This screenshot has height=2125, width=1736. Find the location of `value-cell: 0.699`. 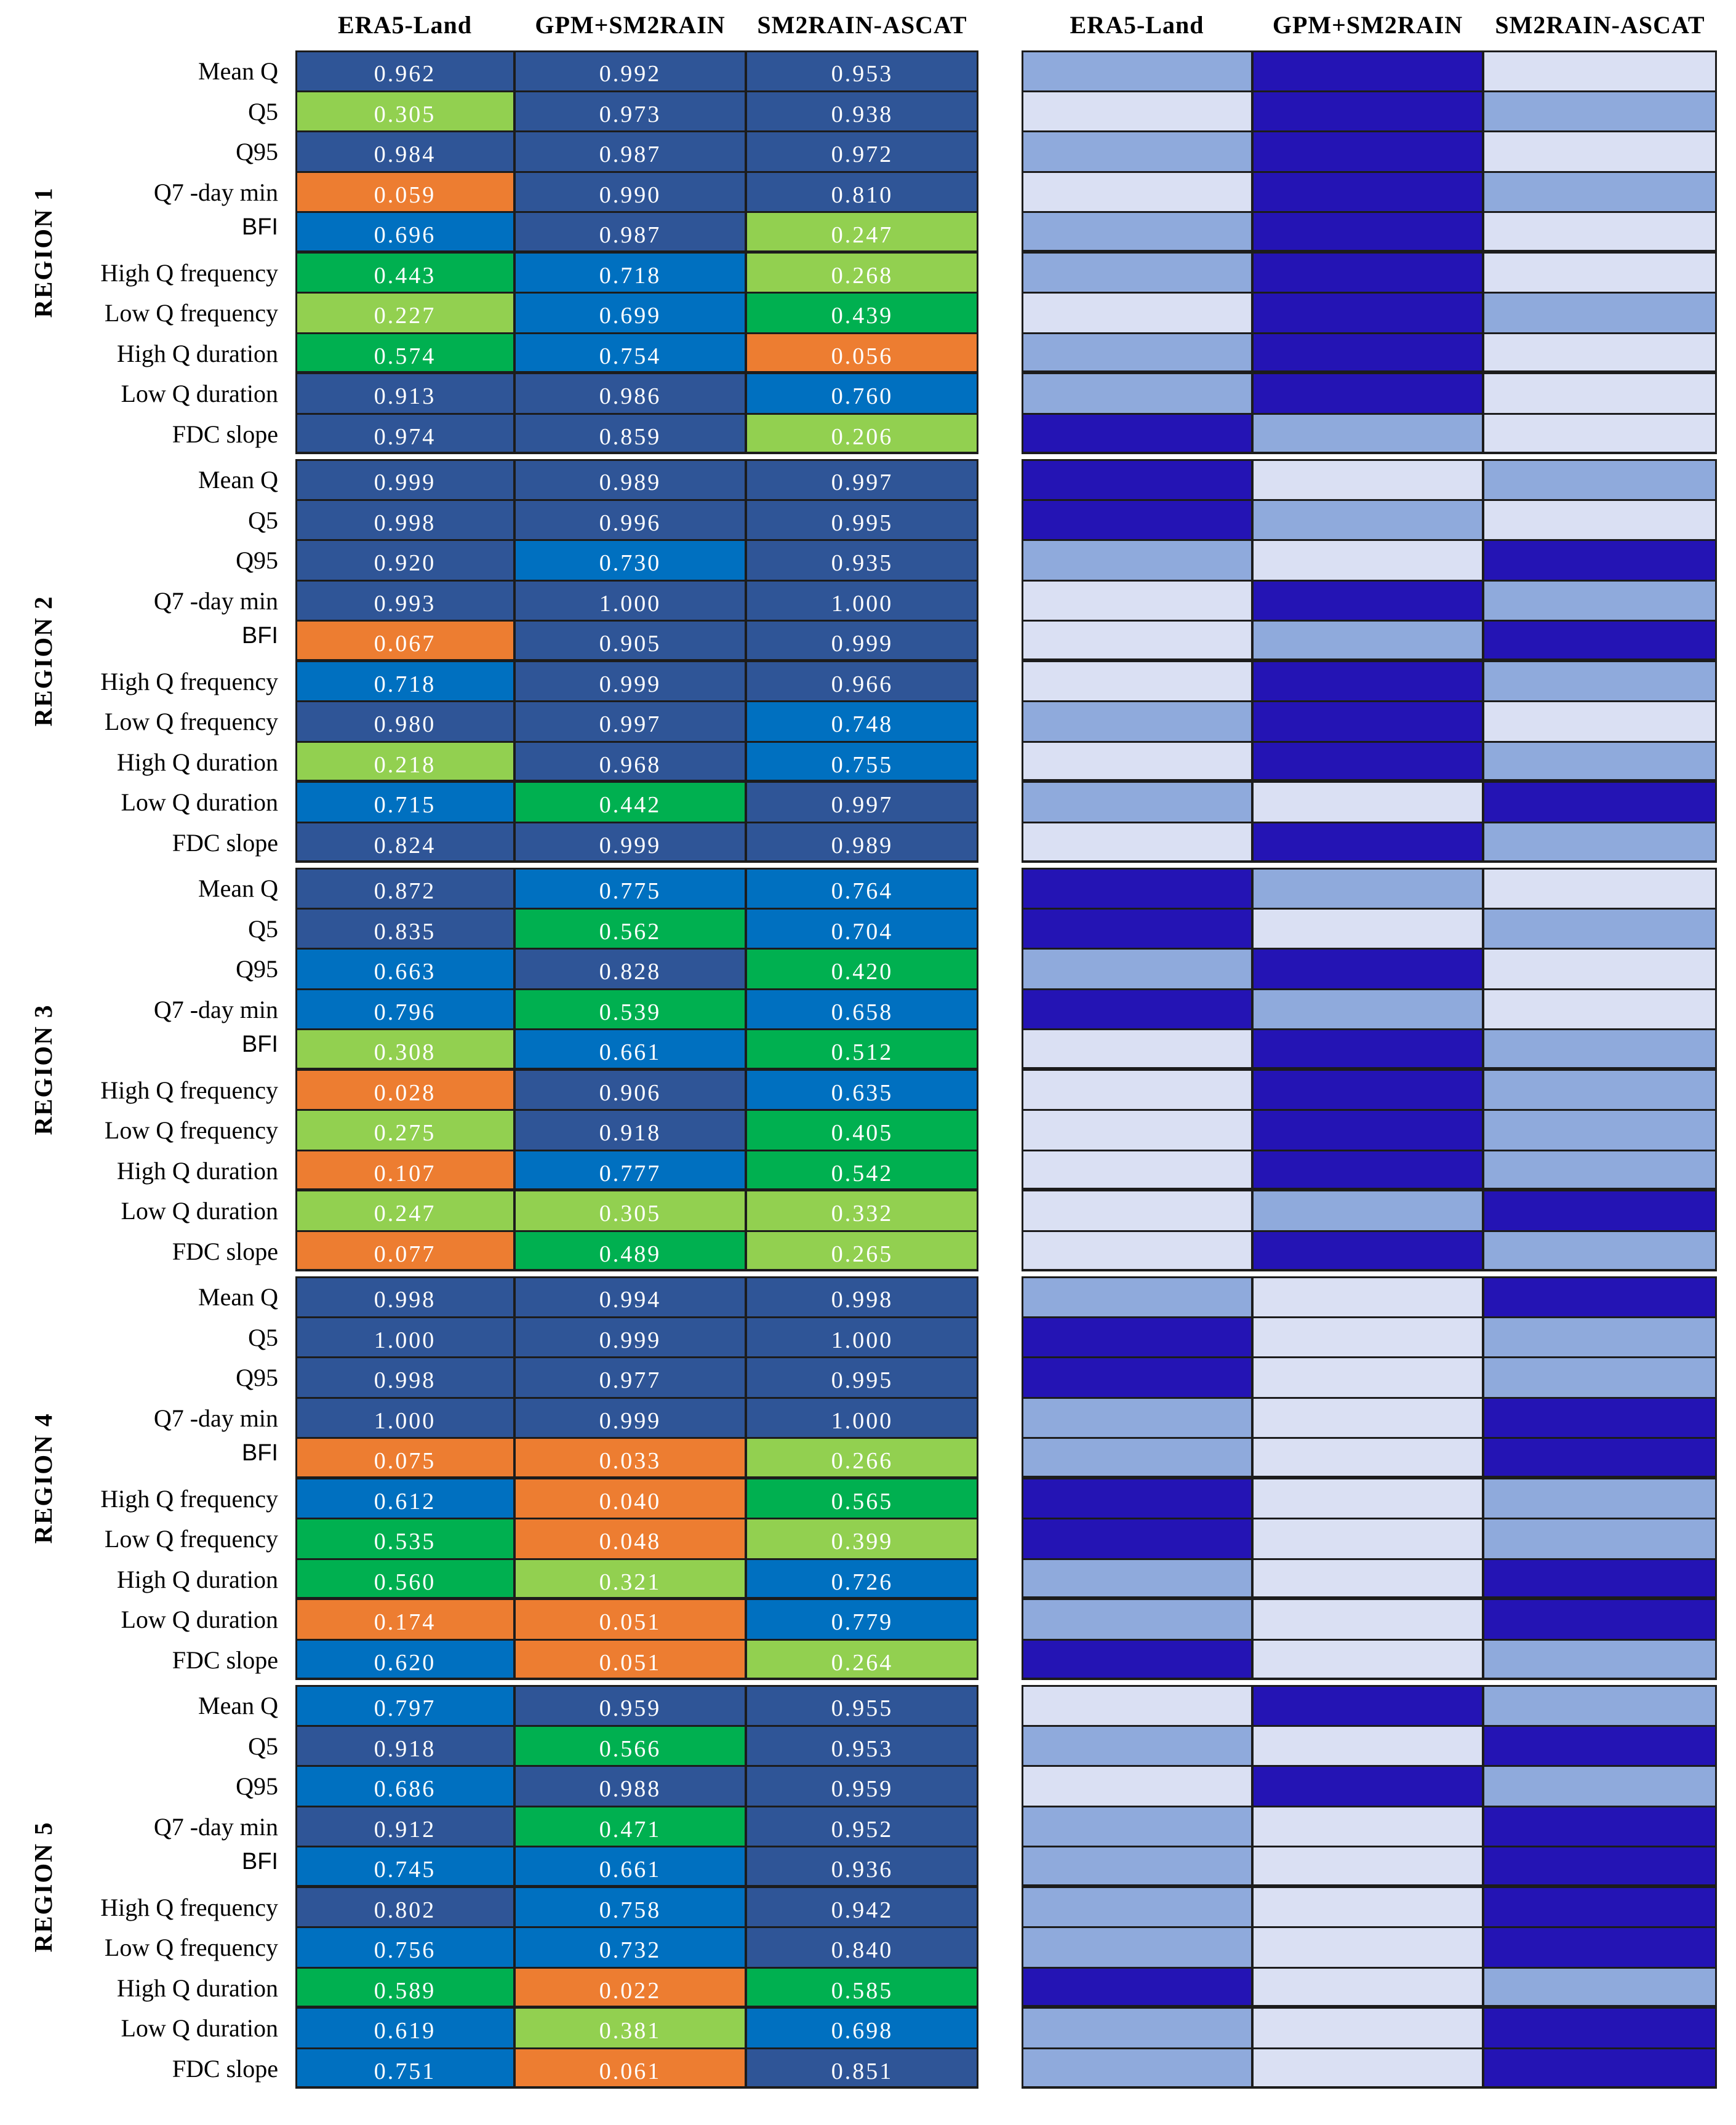

value-cell: 0.699 is located at coordinates (630, 313).